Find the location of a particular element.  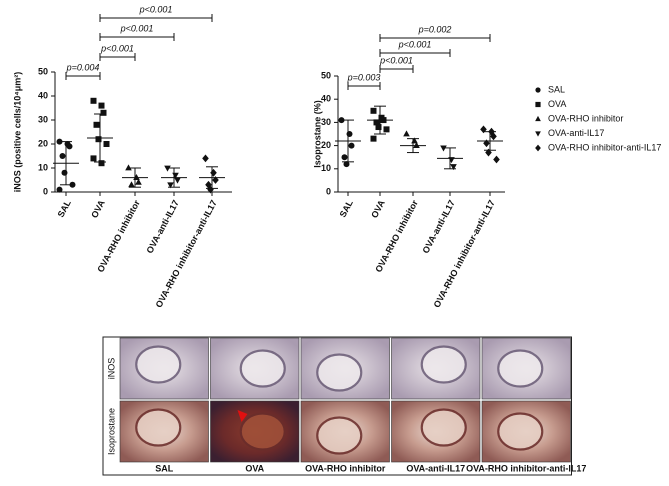

arrow is located at coordinates (242, 416).